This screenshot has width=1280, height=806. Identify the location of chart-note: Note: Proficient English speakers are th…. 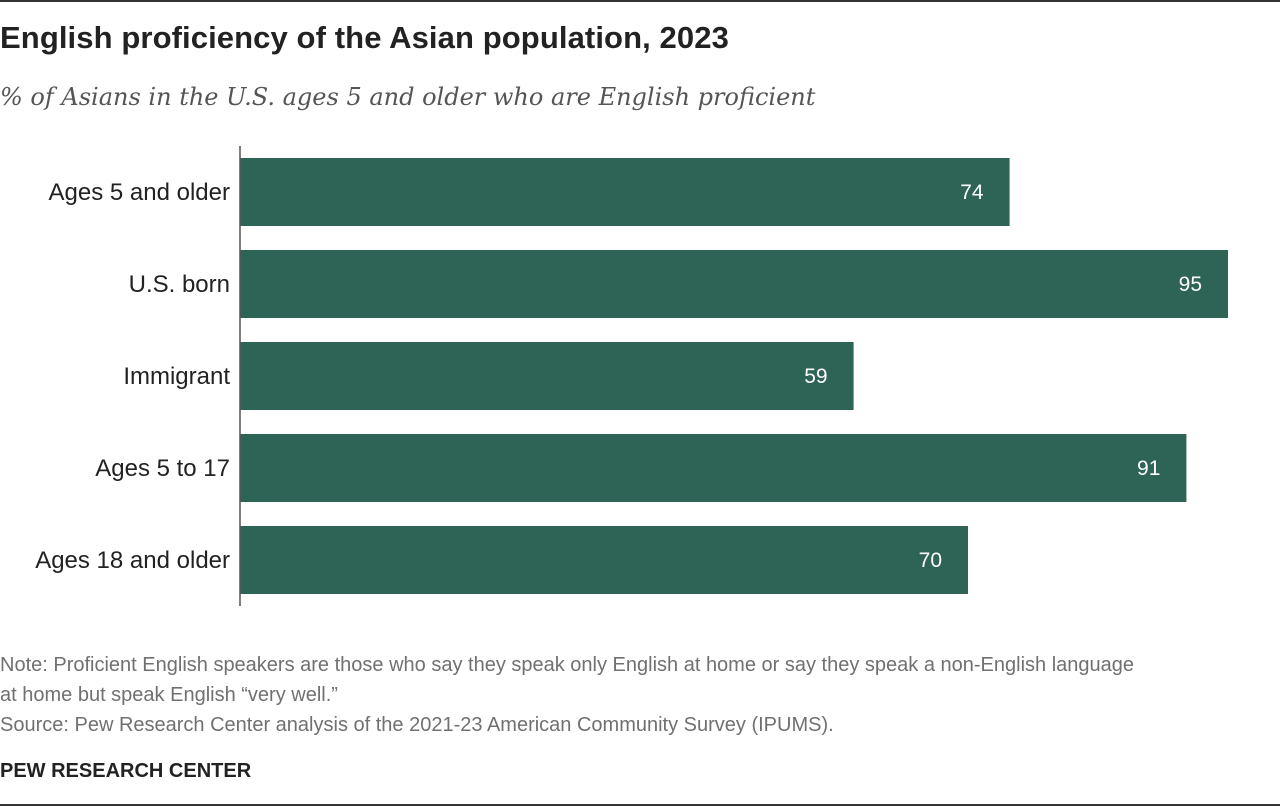
(640, 695).